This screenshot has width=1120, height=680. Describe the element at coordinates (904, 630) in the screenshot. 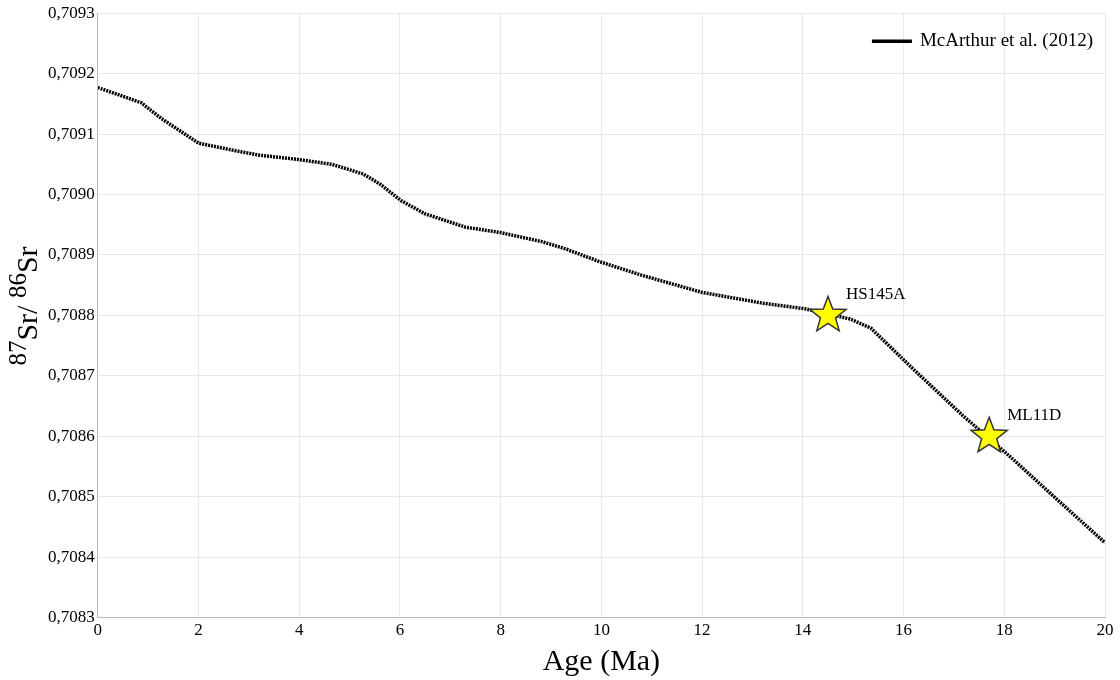

I see `x-tick-label: 16` at that location.